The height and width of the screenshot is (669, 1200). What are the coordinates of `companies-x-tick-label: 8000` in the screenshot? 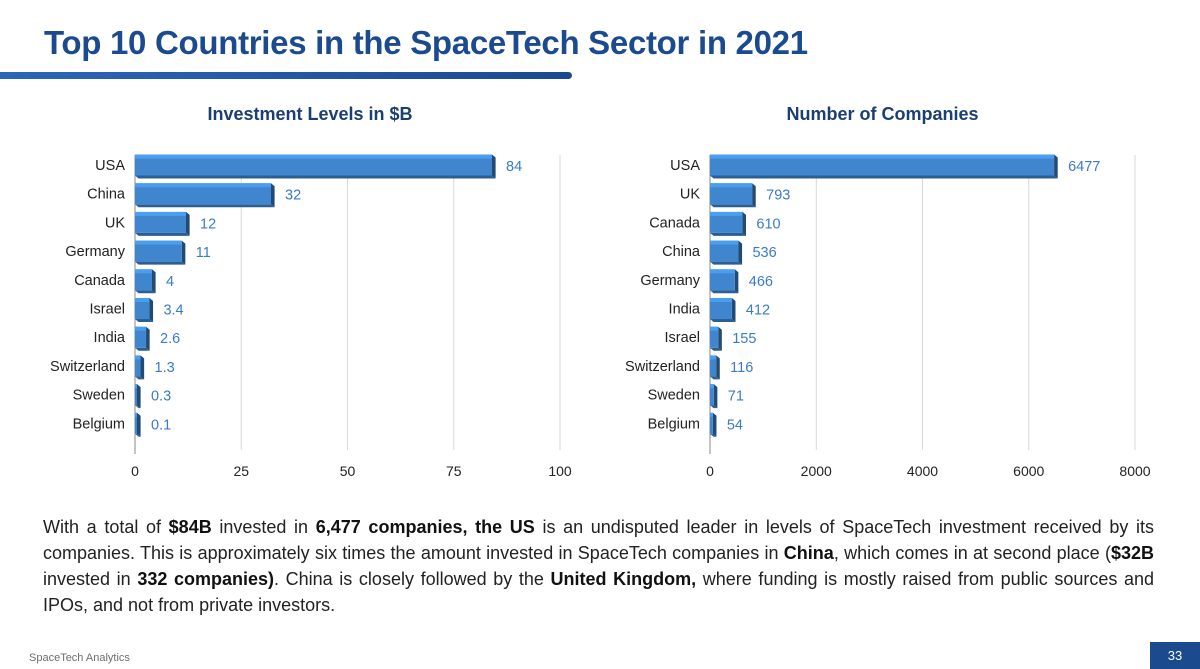 It's located at (1134, 471).